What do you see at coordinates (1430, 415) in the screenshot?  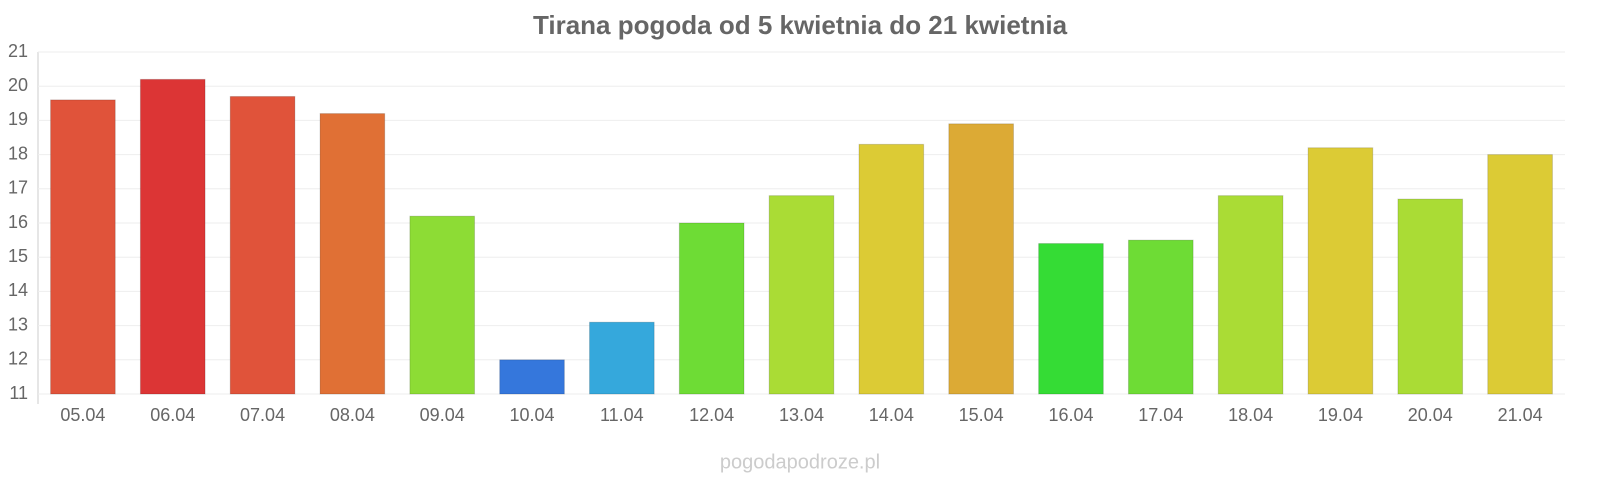 I see `x-tick-label: 20.04` at bounding box center [1430, 415].